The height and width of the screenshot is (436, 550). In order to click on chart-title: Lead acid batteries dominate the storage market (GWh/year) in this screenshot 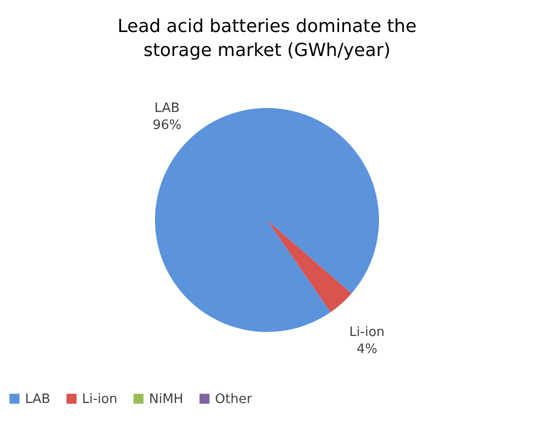, I will do `click(267, 38)`.